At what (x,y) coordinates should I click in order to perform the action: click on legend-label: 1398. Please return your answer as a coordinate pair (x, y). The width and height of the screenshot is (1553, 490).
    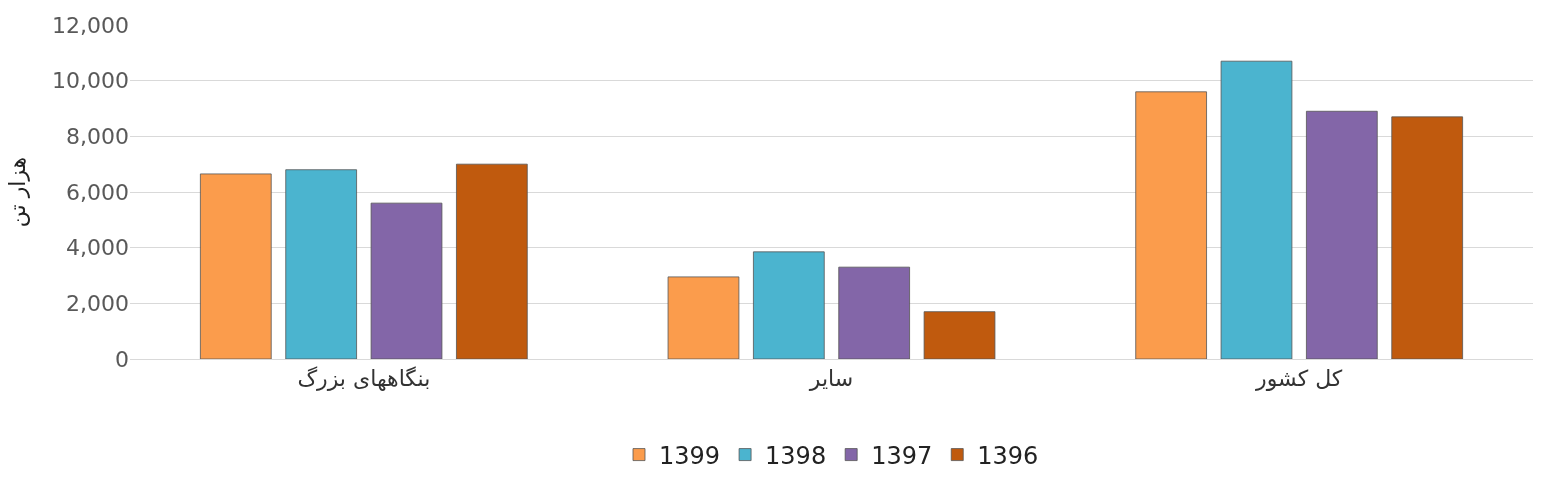
    Looking at the image, I should click on (796, 455).